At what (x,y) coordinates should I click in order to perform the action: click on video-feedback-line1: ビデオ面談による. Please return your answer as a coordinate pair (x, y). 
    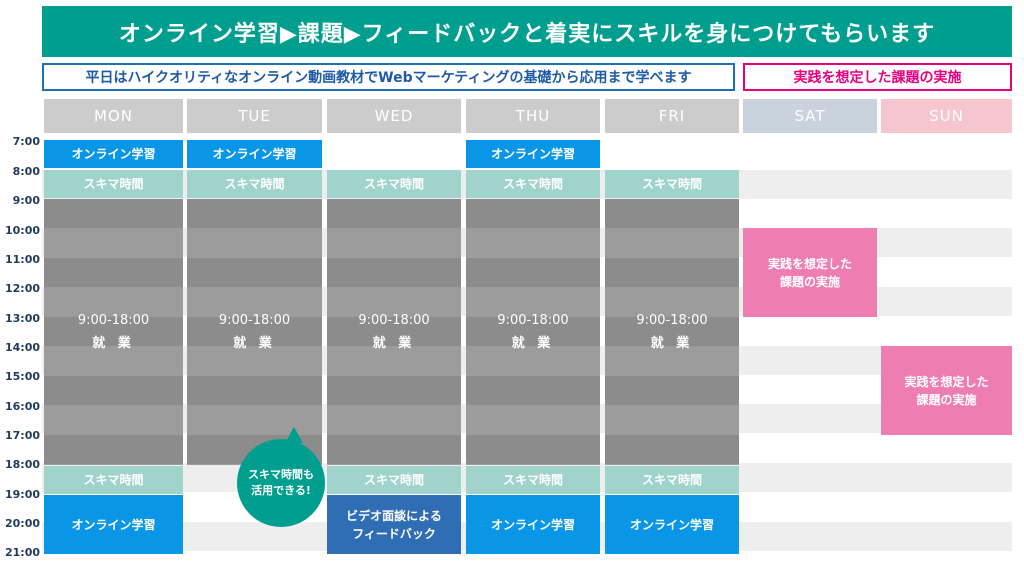
    Looking at the image, I should click on (394, 515).